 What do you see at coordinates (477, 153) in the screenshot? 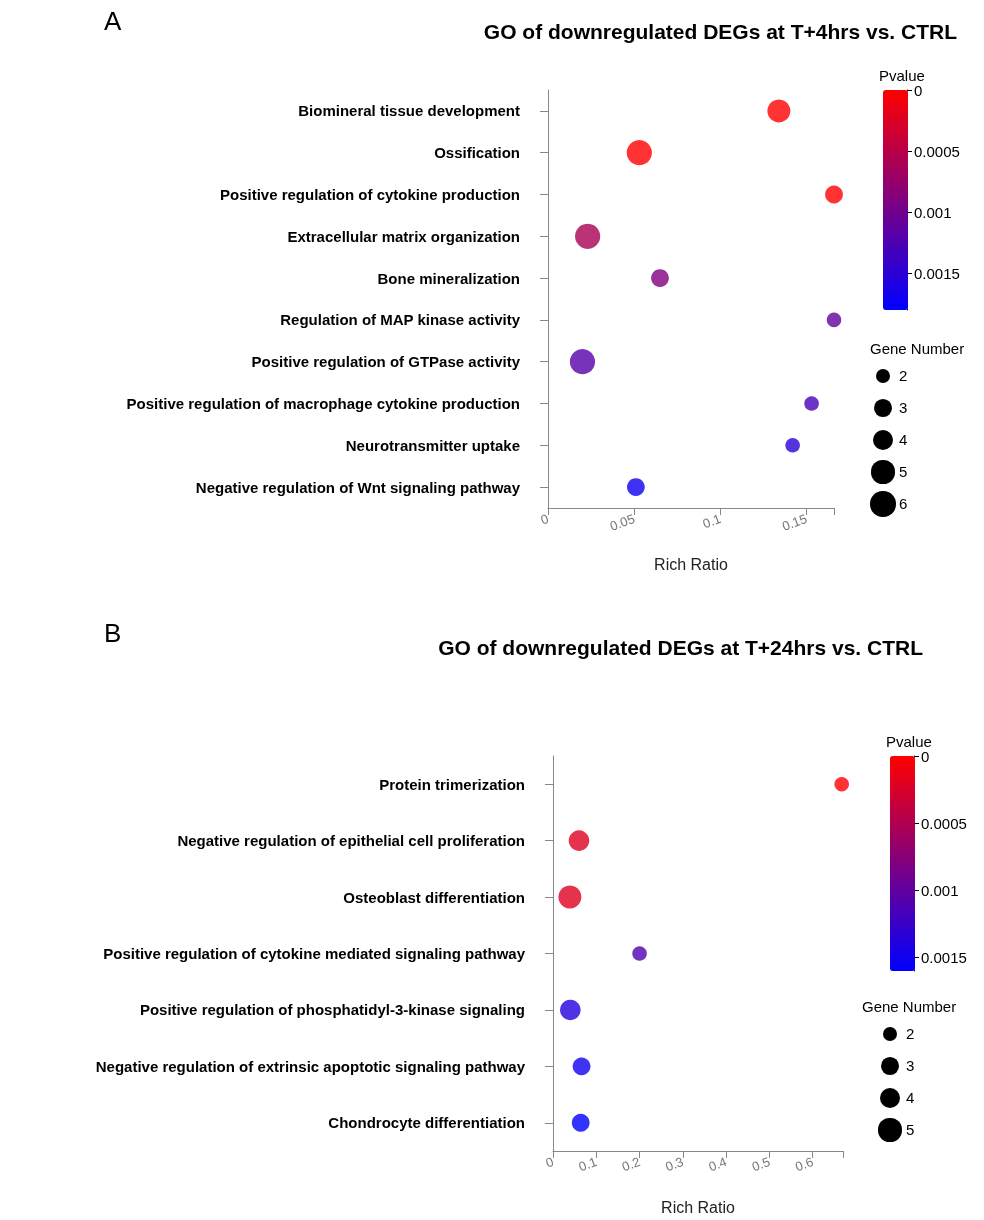
I see `y-tick-label: Ossification` at bounding box center [477, 153].